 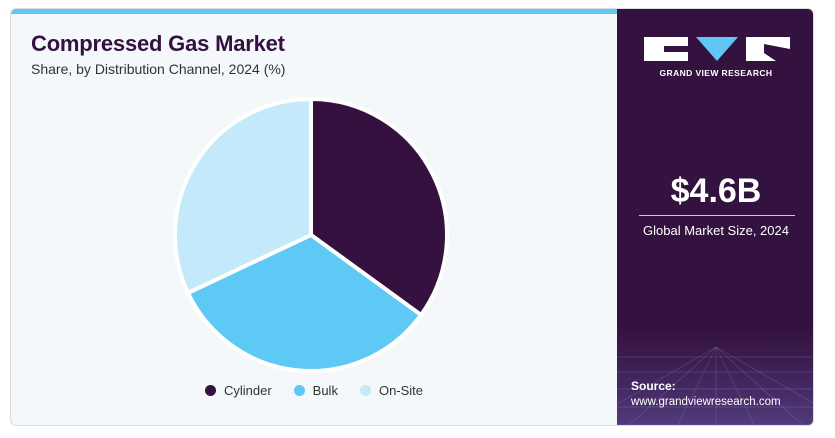 I want to click on pie-slice-on-site, so click(x=243, y=196).